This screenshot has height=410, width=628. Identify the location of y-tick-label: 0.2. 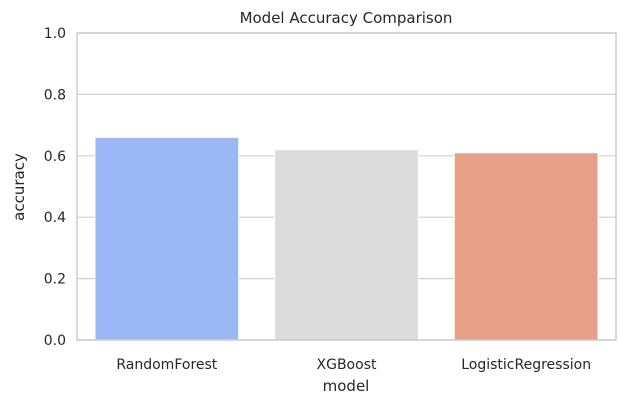
(55, 280).